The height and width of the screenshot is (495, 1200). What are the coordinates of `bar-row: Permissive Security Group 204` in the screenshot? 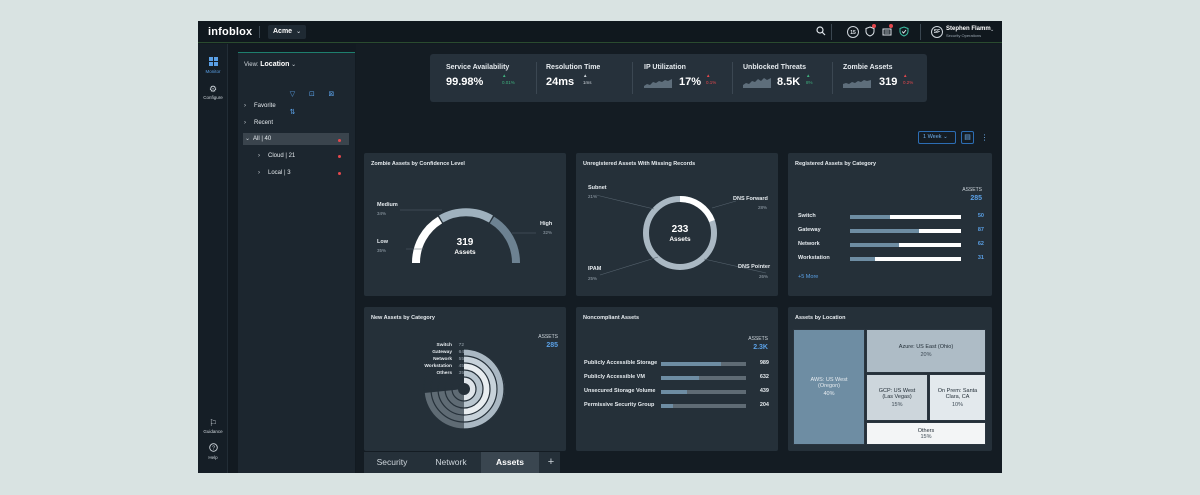 It's located at (677, 406).